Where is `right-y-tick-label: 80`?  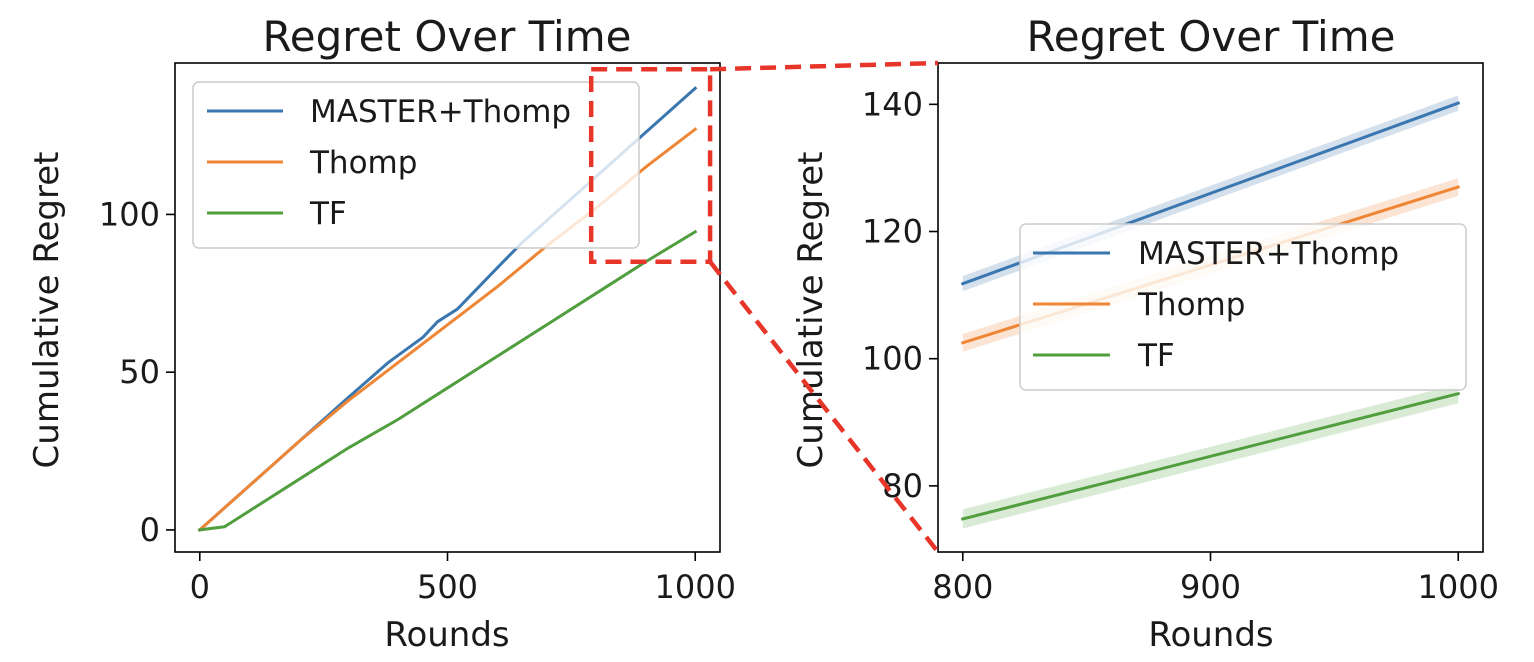
right-y-tick-label: 80 is located at coordinates (902, 486).